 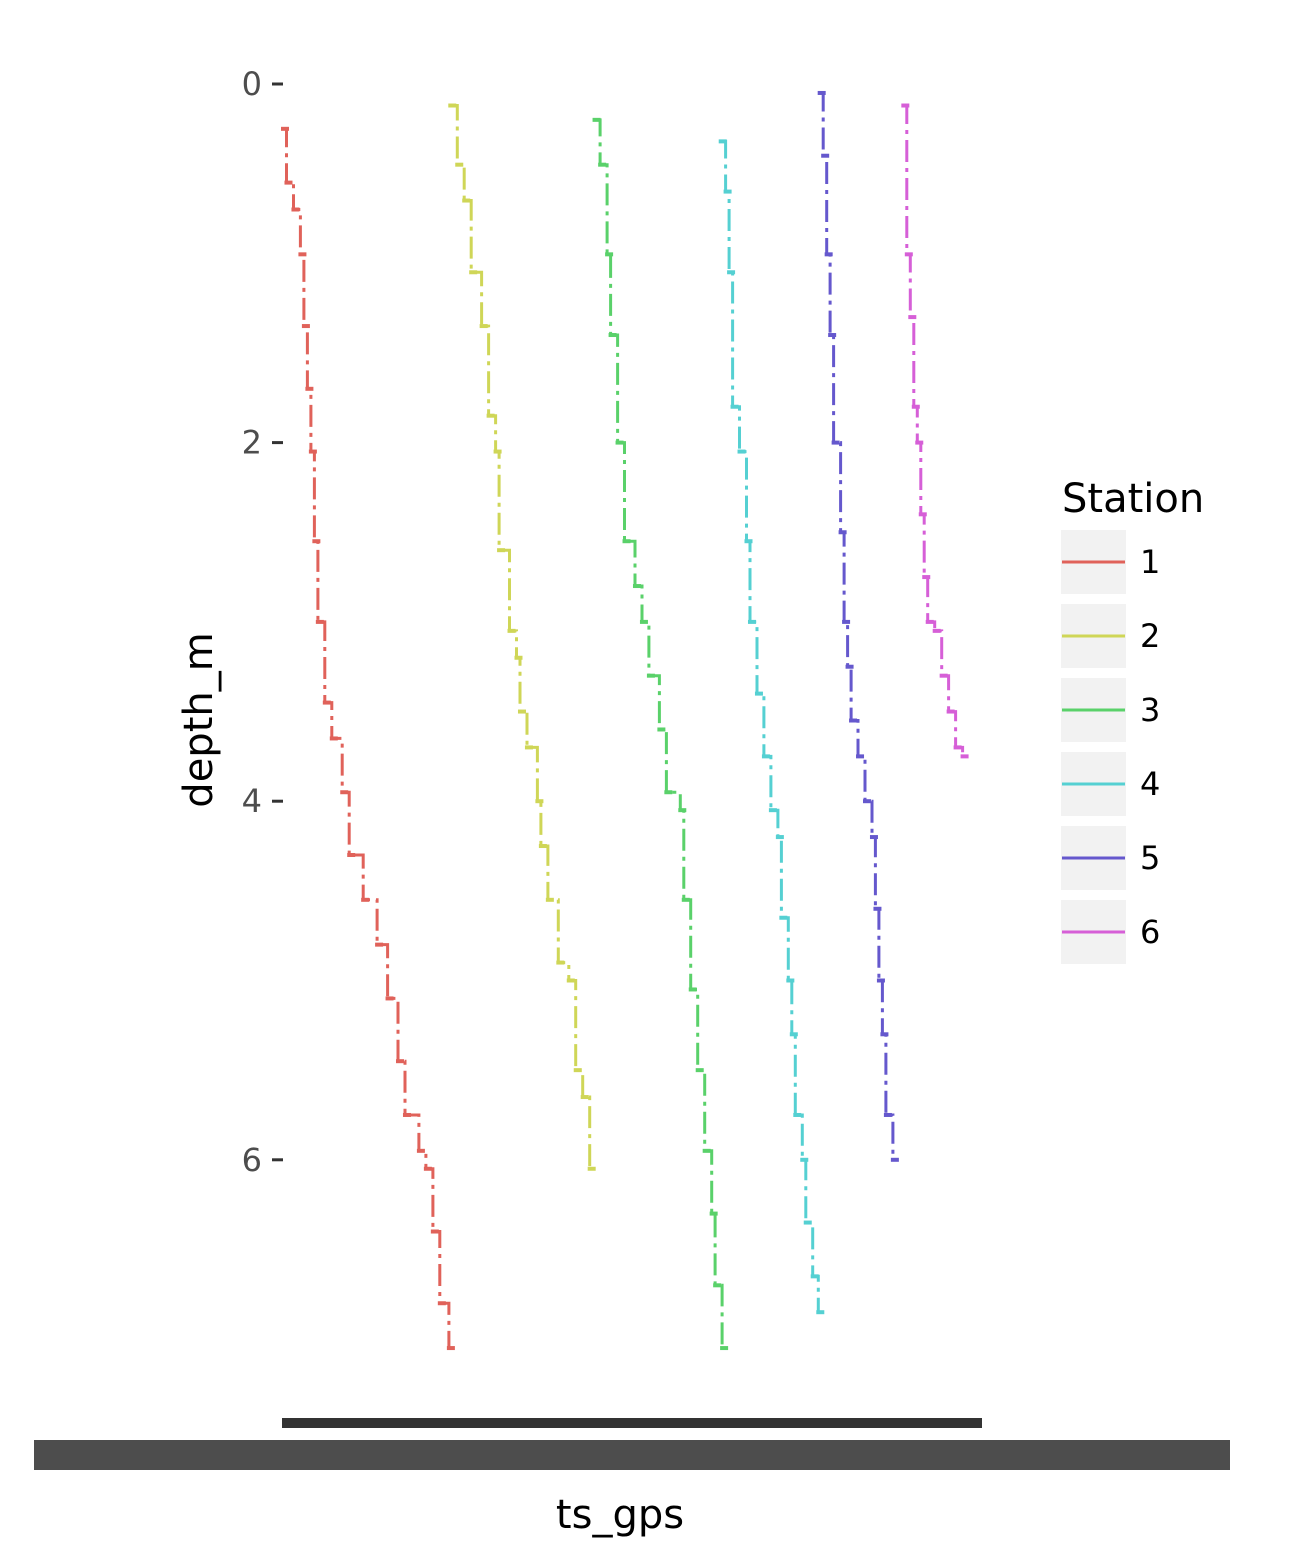 I want to click on x-axis-tick-bar, so click(x=632, y=1423).